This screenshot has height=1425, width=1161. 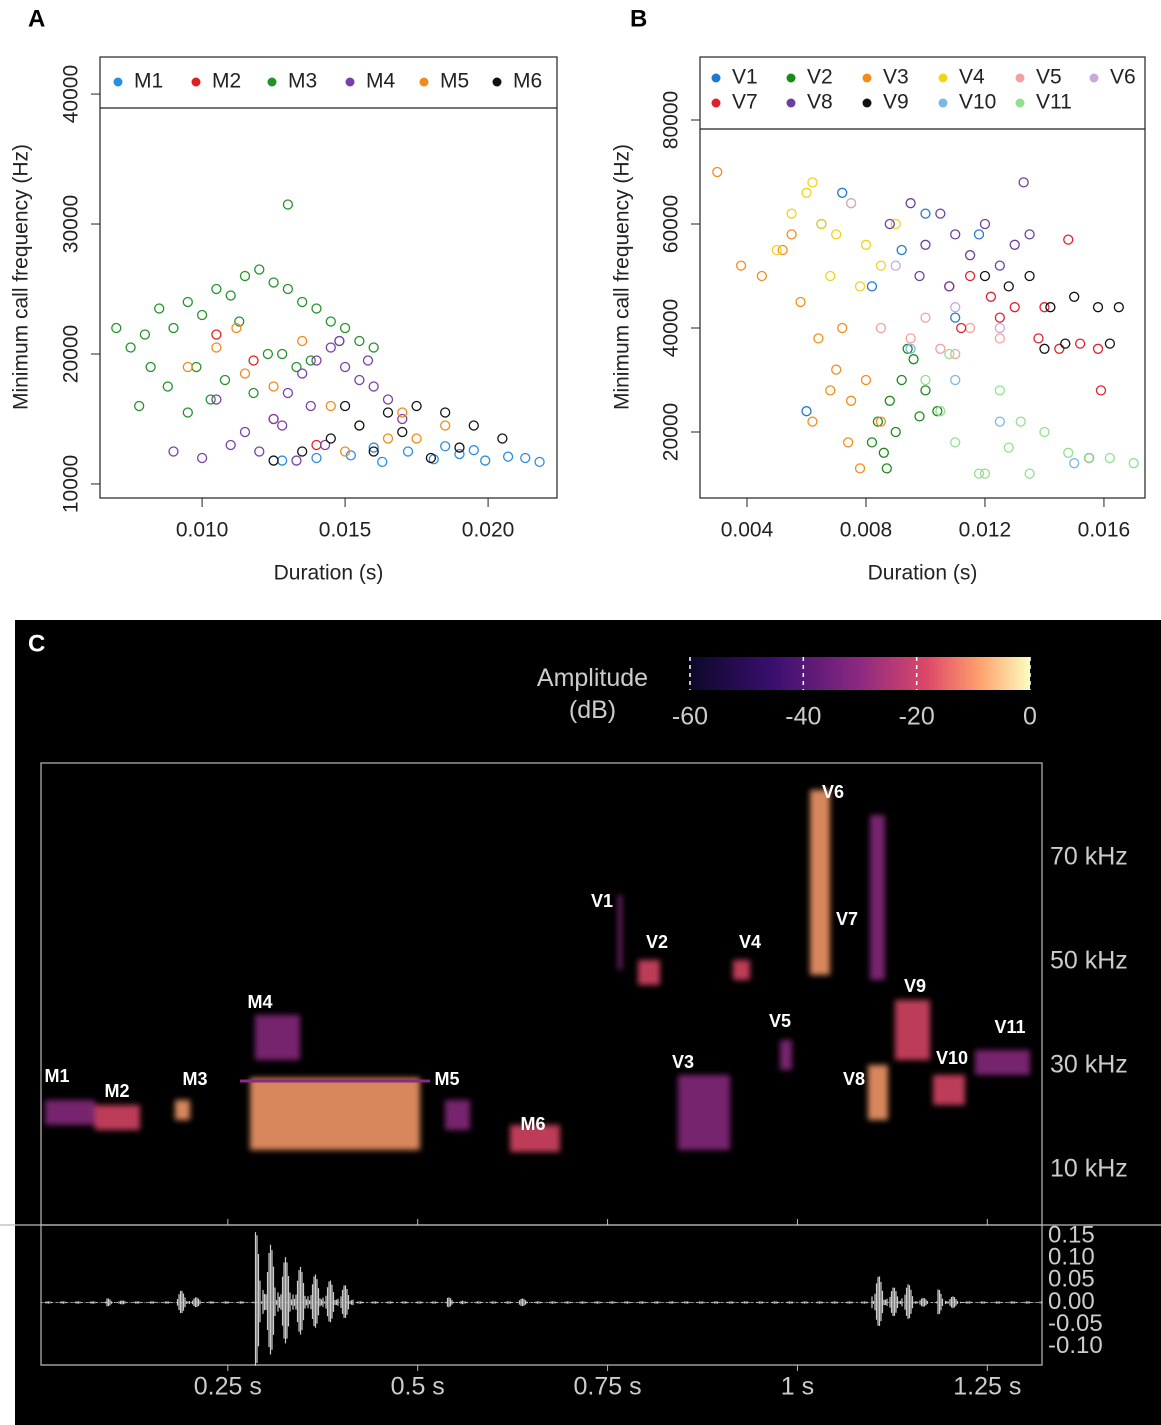 I want to click on y-tick-label: 50 kHz, so click(x=1089, y=961).